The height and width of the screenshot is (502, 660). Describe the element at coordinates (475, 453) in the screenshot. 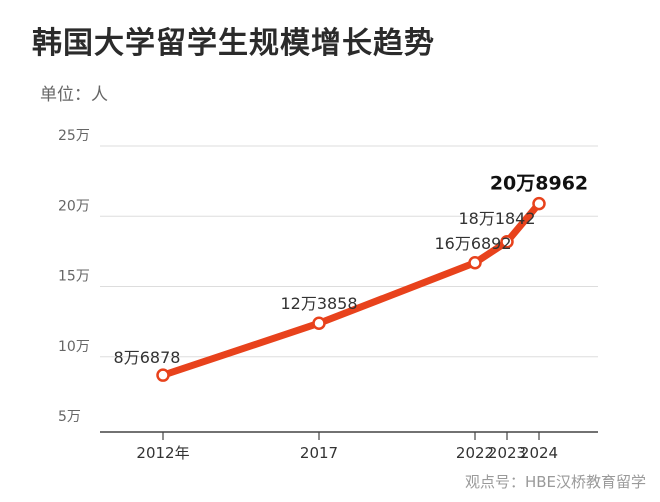

I see `x-tick-label: 2022` at that location.